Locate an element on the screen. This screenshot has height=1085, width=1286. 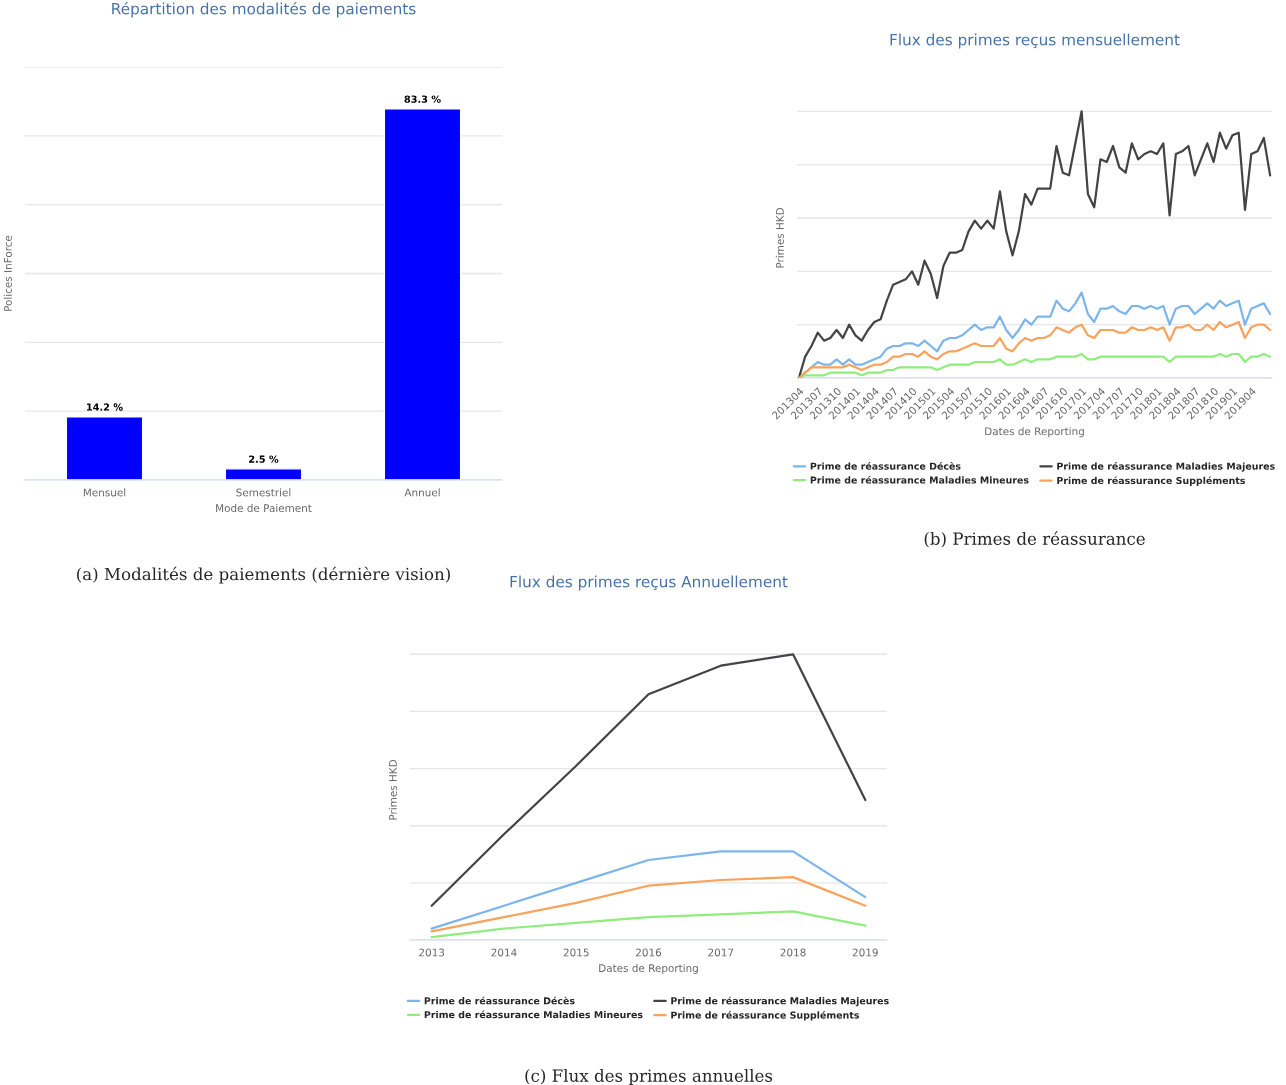
x-tick-label: 2016 is located at coordinates (649, 952).